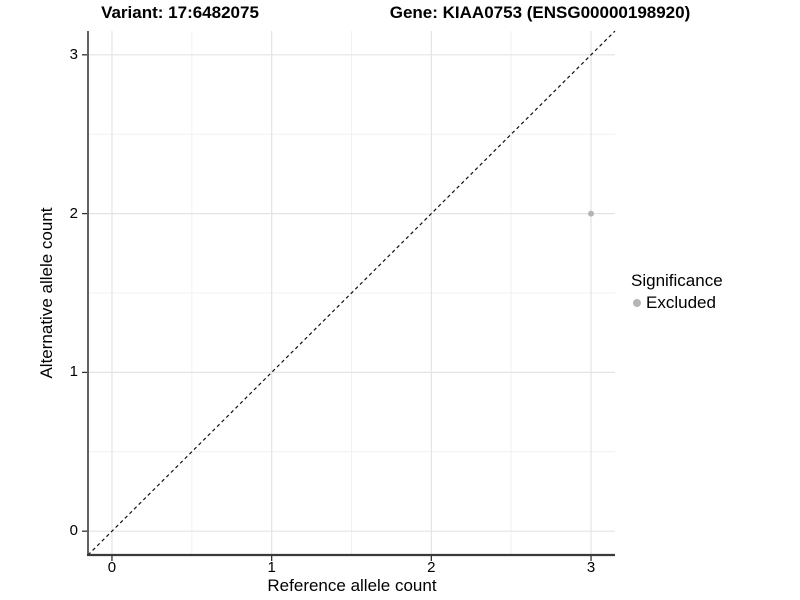 This screenshot has width=800, height=600. I want to click on gene-title: Gene: KIAA0753 (ENSG00000198920), so click(540, 12).